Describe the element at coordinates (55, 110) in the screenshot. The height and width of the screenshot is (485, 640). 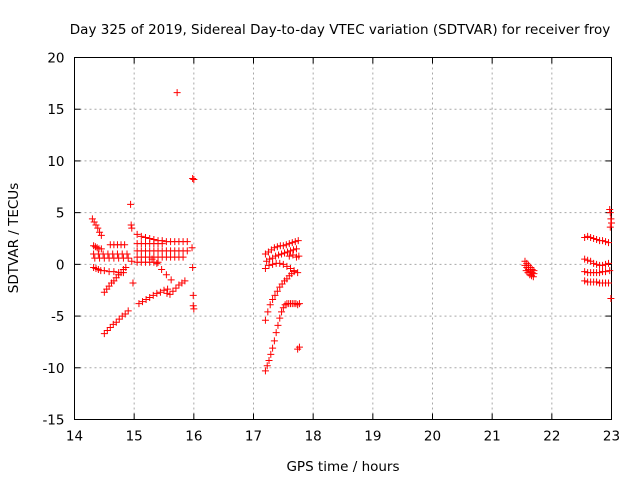
I see `y-tick-label: 15` at that location.